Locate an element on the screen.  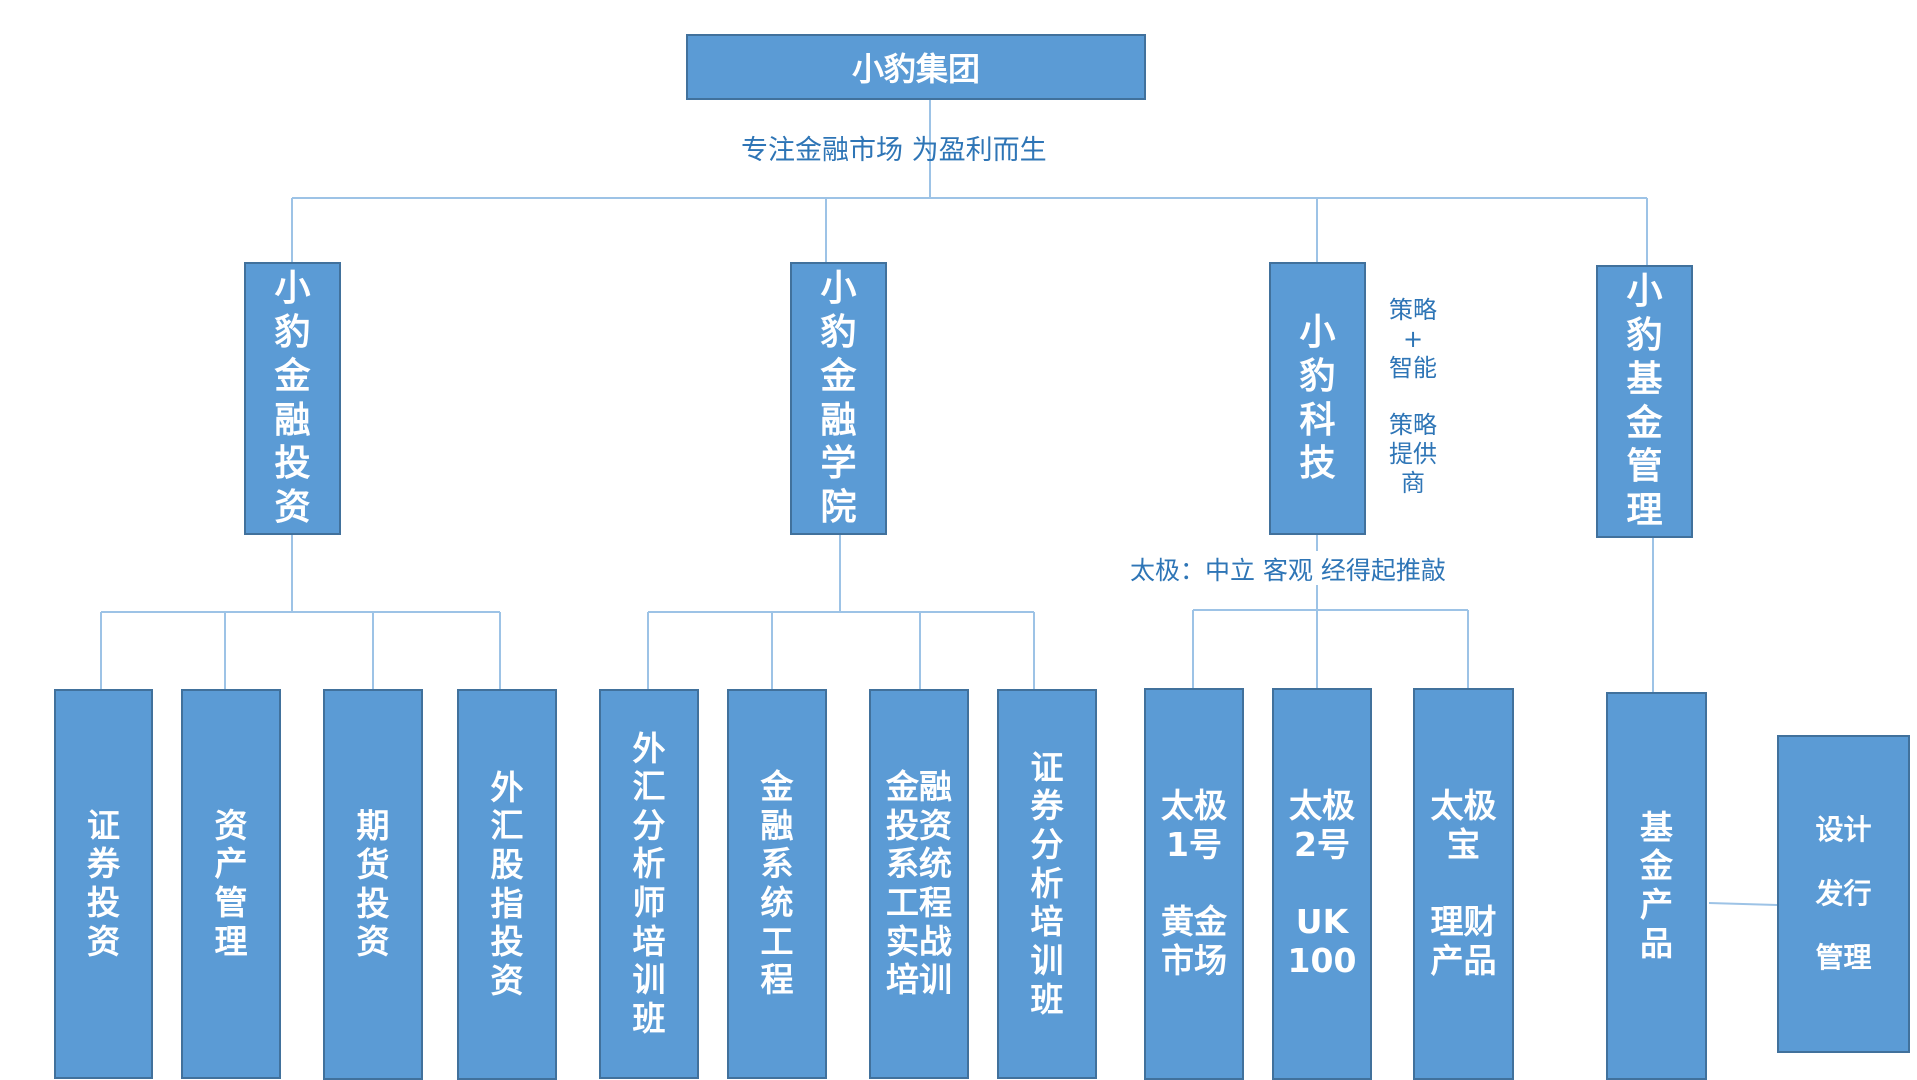
leaf-forex-analyst-course: 外 汇 分 析 师 培 训 班 is located at coordinates (649, 884).